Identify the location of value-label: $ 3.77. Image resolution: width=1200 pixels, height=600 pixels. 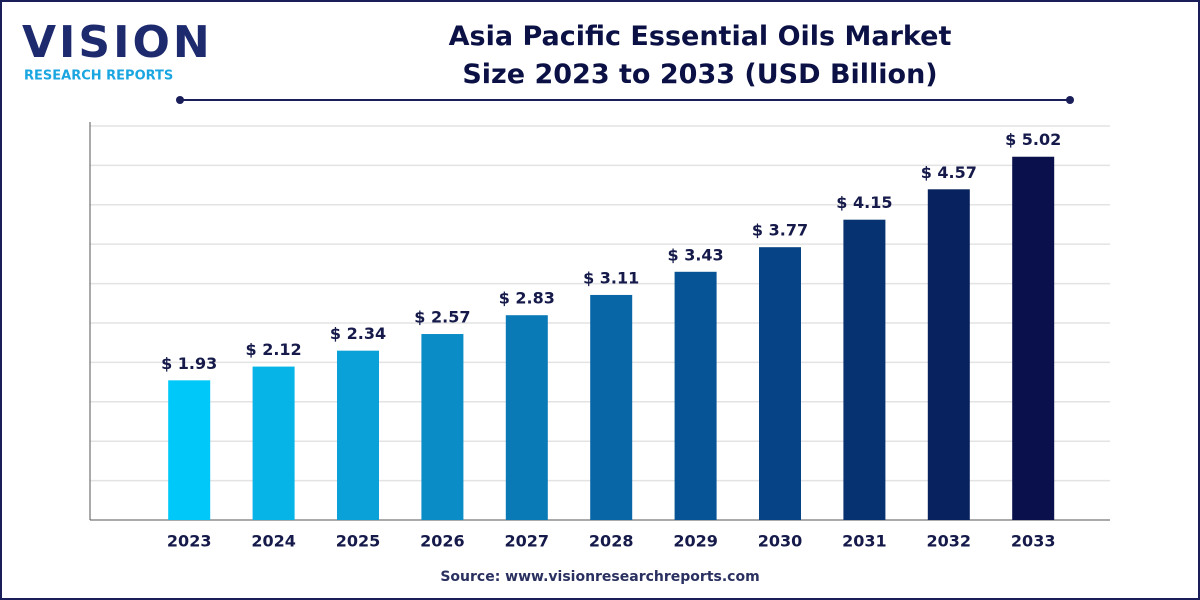
(780, 230).